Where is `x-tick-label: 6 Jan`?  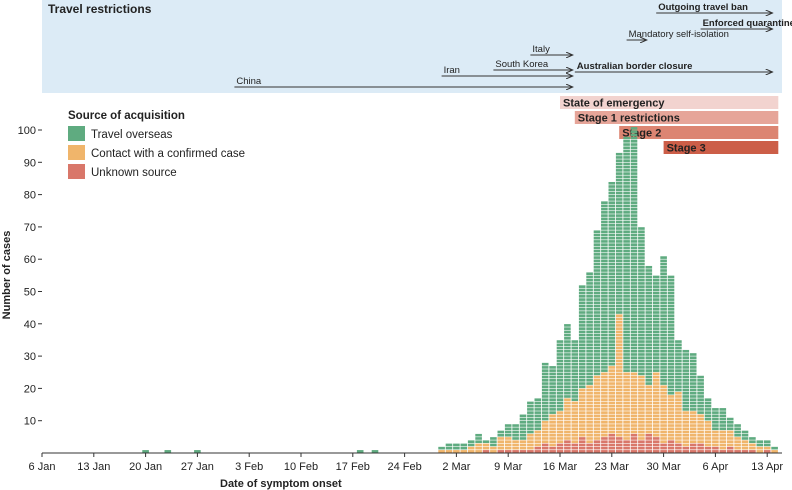
x-tick-label: 6 Jan is located at coordinates (42, 467).